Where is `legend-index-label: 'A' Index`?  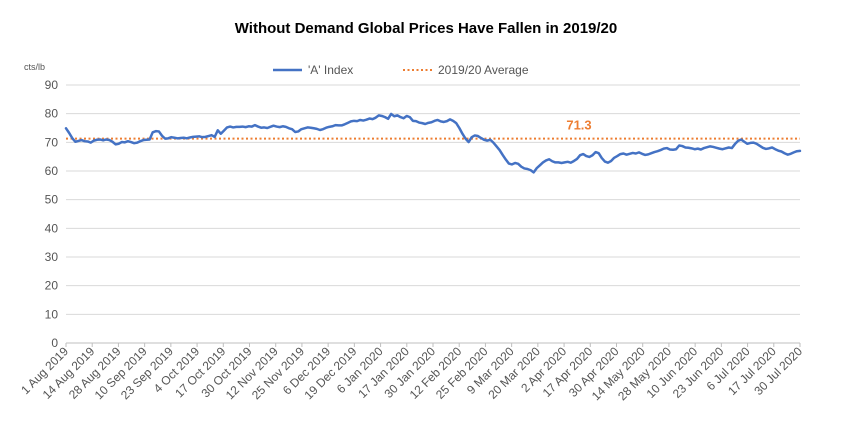
legend-index-label: 'A' Index is located at coordinates (330, 70).